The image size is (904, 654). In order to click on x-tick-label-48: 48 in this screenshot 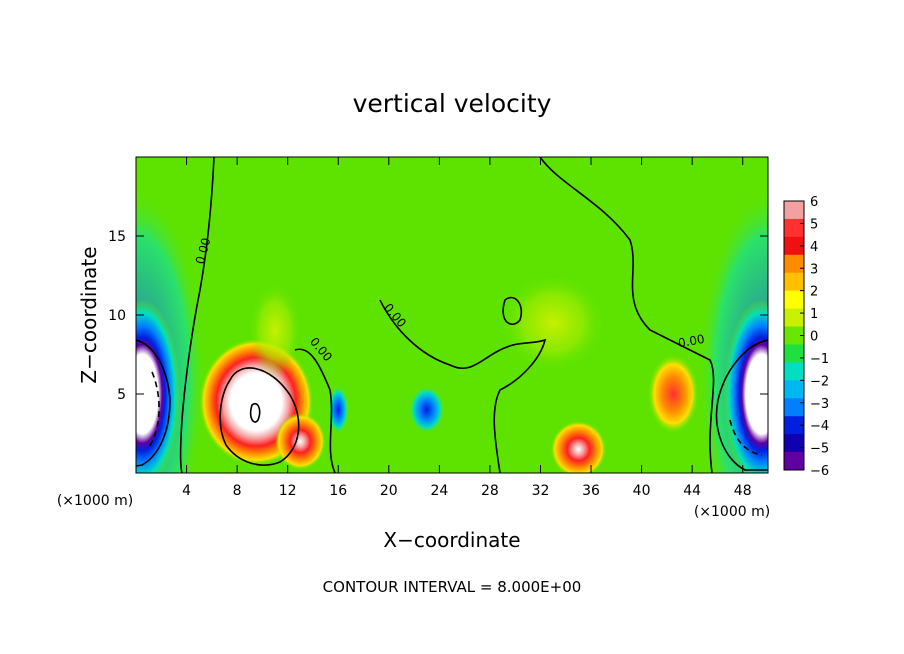, I will do `click(743, 491)`.